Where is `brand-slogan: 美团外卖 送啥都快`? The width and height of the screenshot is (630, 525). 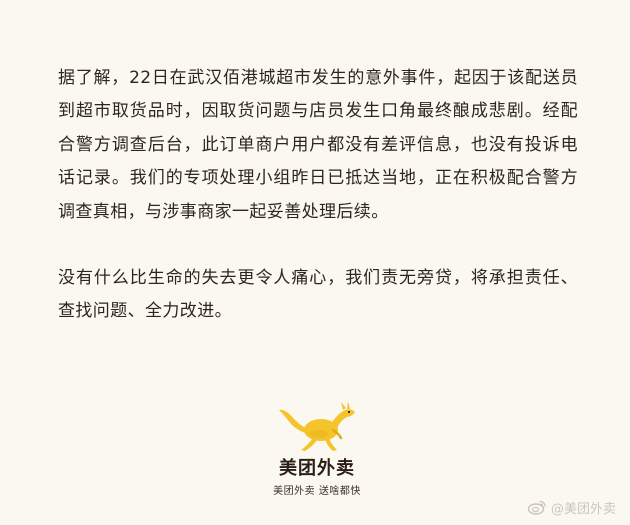 brand-slogan: 美团外卖 送啥都快 is located at coordinates (317, 491).